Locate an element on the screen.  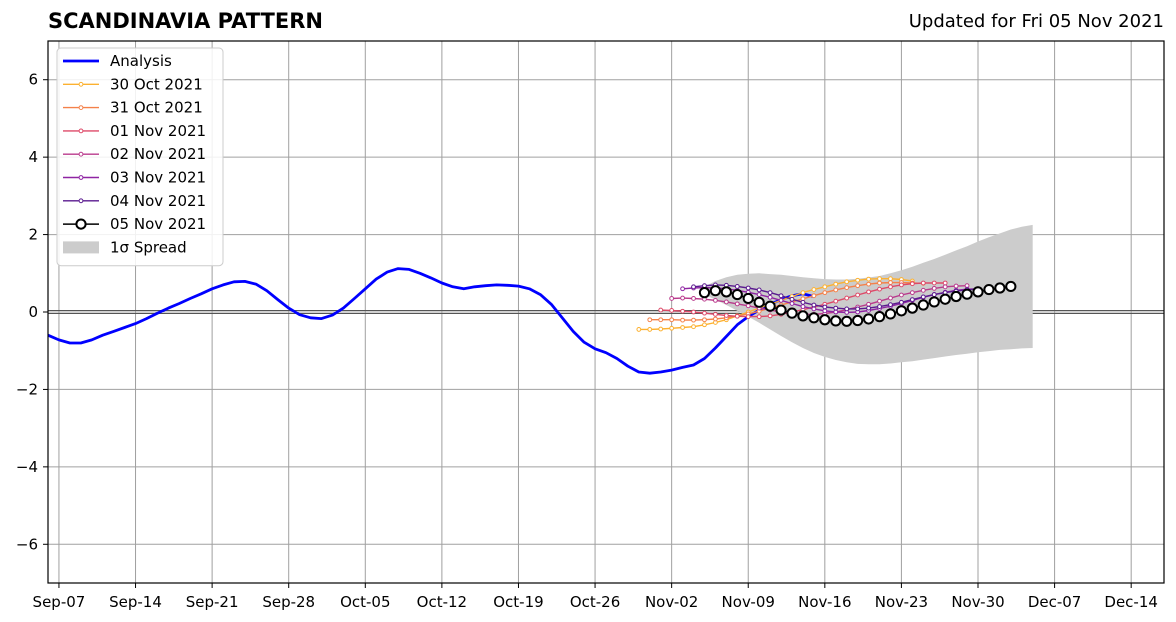
x-tick-label: Oct-19 is located at coordinates (518, 602).